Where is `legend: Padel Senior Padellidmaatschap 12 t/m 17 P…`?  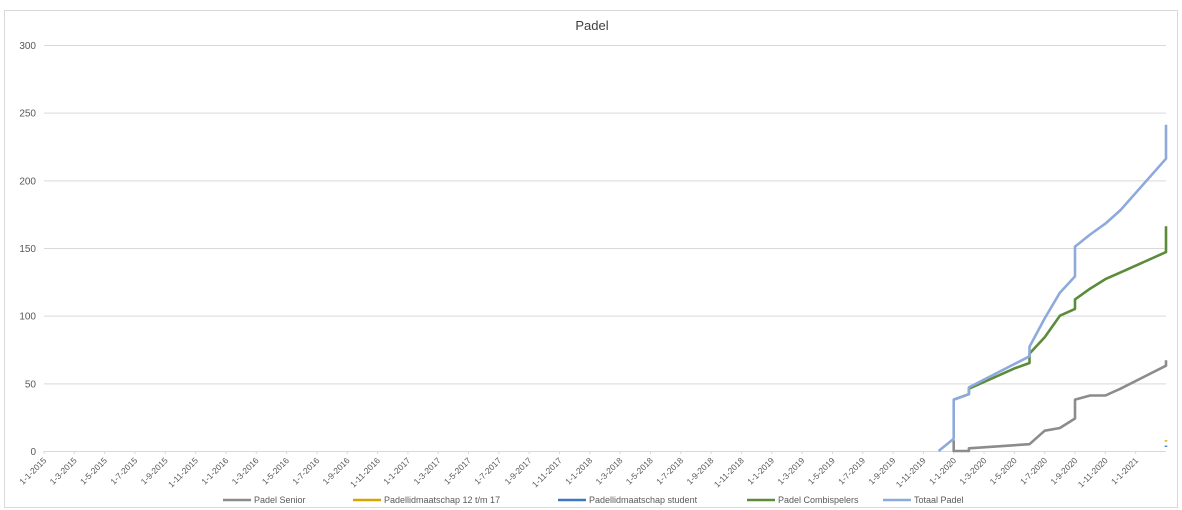 legend: Padel Senior Padellidmaatschap 12 t/m 17 P… is located at coordinates (593, 500).